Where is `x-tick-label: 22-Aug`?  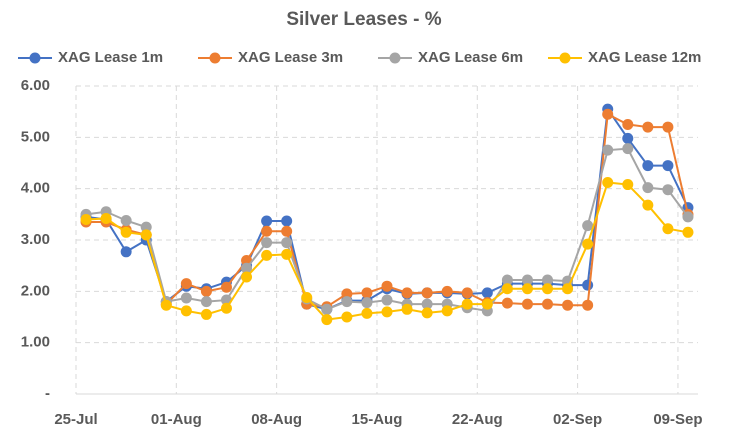 x-tick-label: 22-Aug is located at coordinates (477, 419).